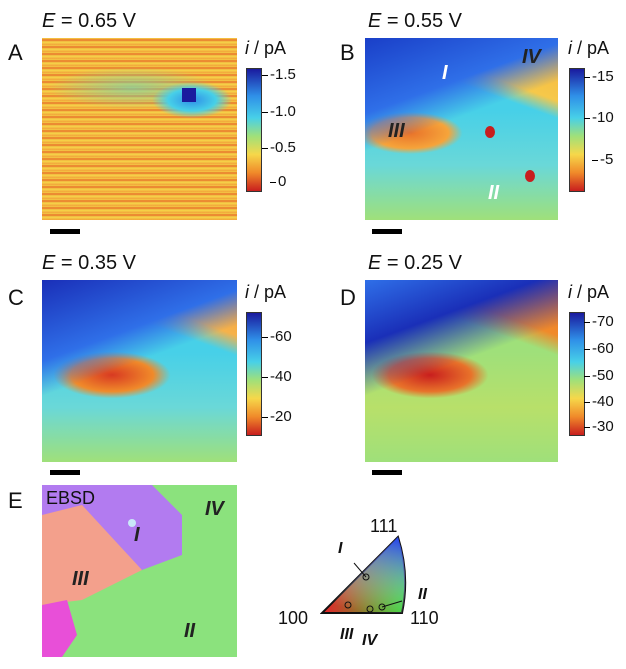 The image size is (626, 669). I want to click on point-iv, so click(370, 609).